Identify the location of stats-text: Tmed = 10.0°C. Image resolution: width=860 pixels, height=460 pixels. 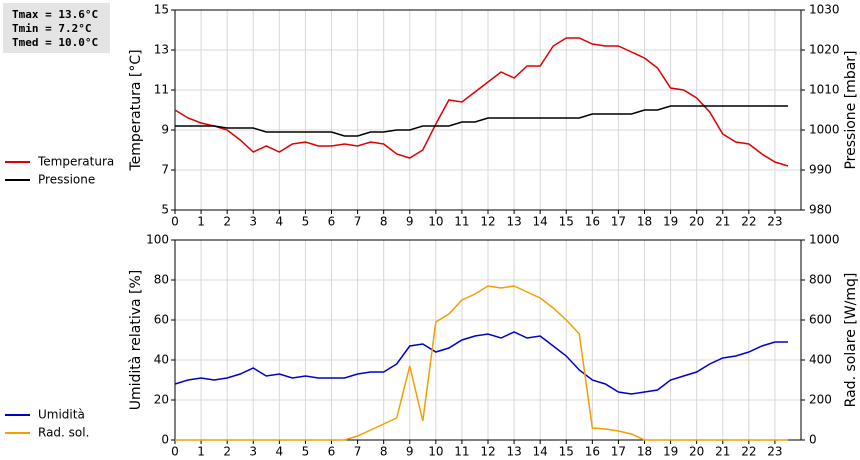
(55, 42).